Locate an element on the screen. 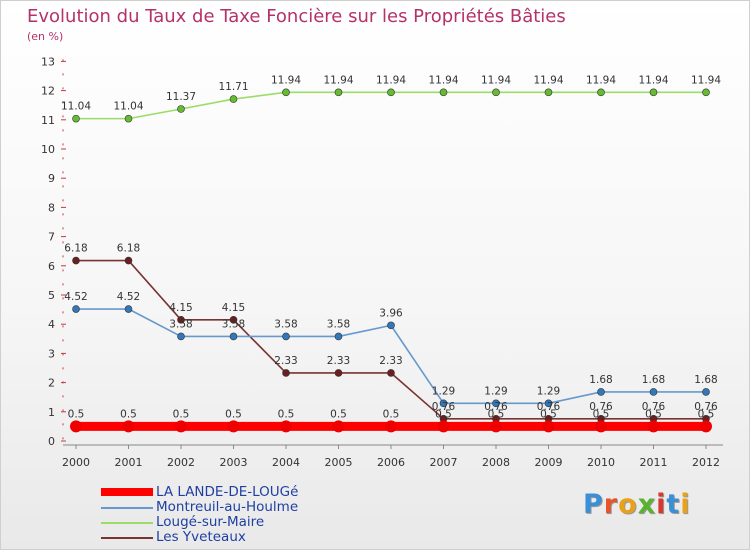 This screenshot has height=550, width=750. x-tick-label: 2000 is located at coordinates (76, 462).